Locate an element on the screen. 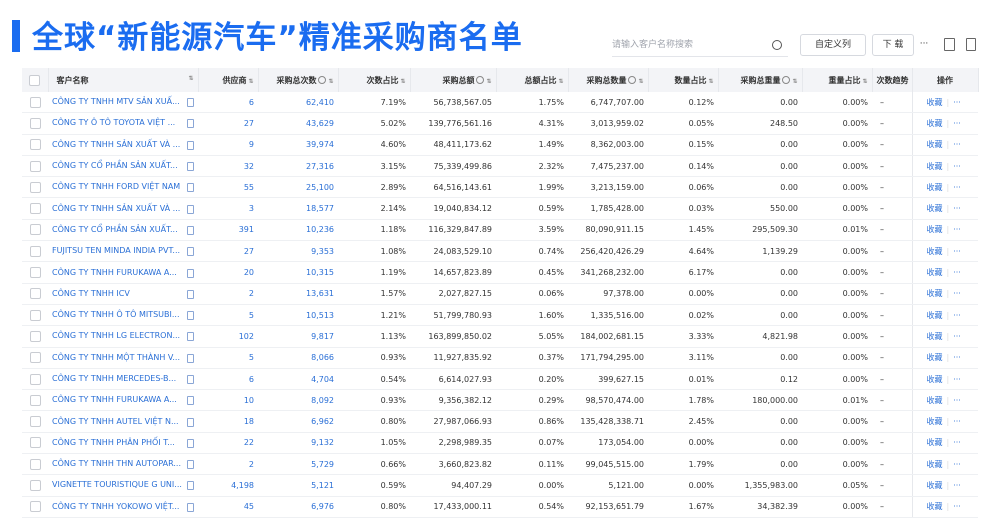 Image resolution: width=1000 pixels, height=521 pixels. value-cell: 32 is located at coordinates (228, 166).